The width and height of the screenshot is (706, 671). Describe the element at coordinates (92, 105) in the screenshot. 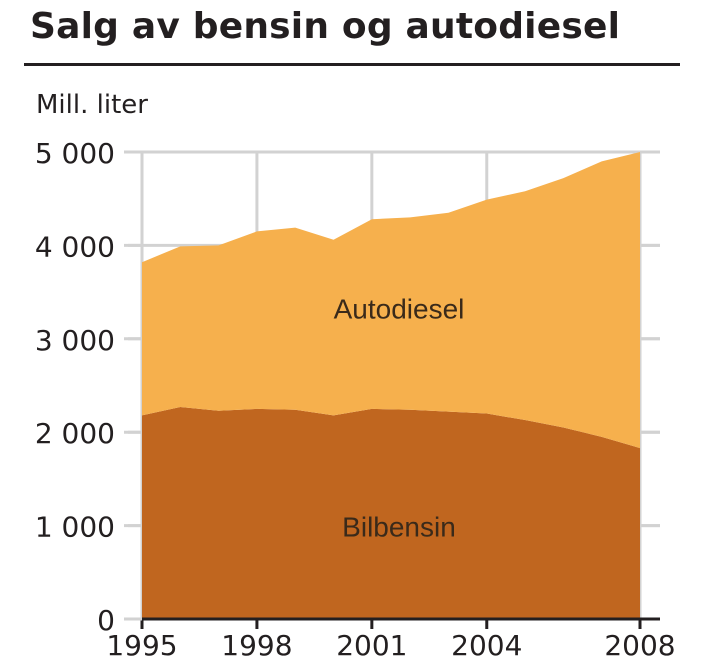

I see `y-axis-label: Mill. liter` at that location.